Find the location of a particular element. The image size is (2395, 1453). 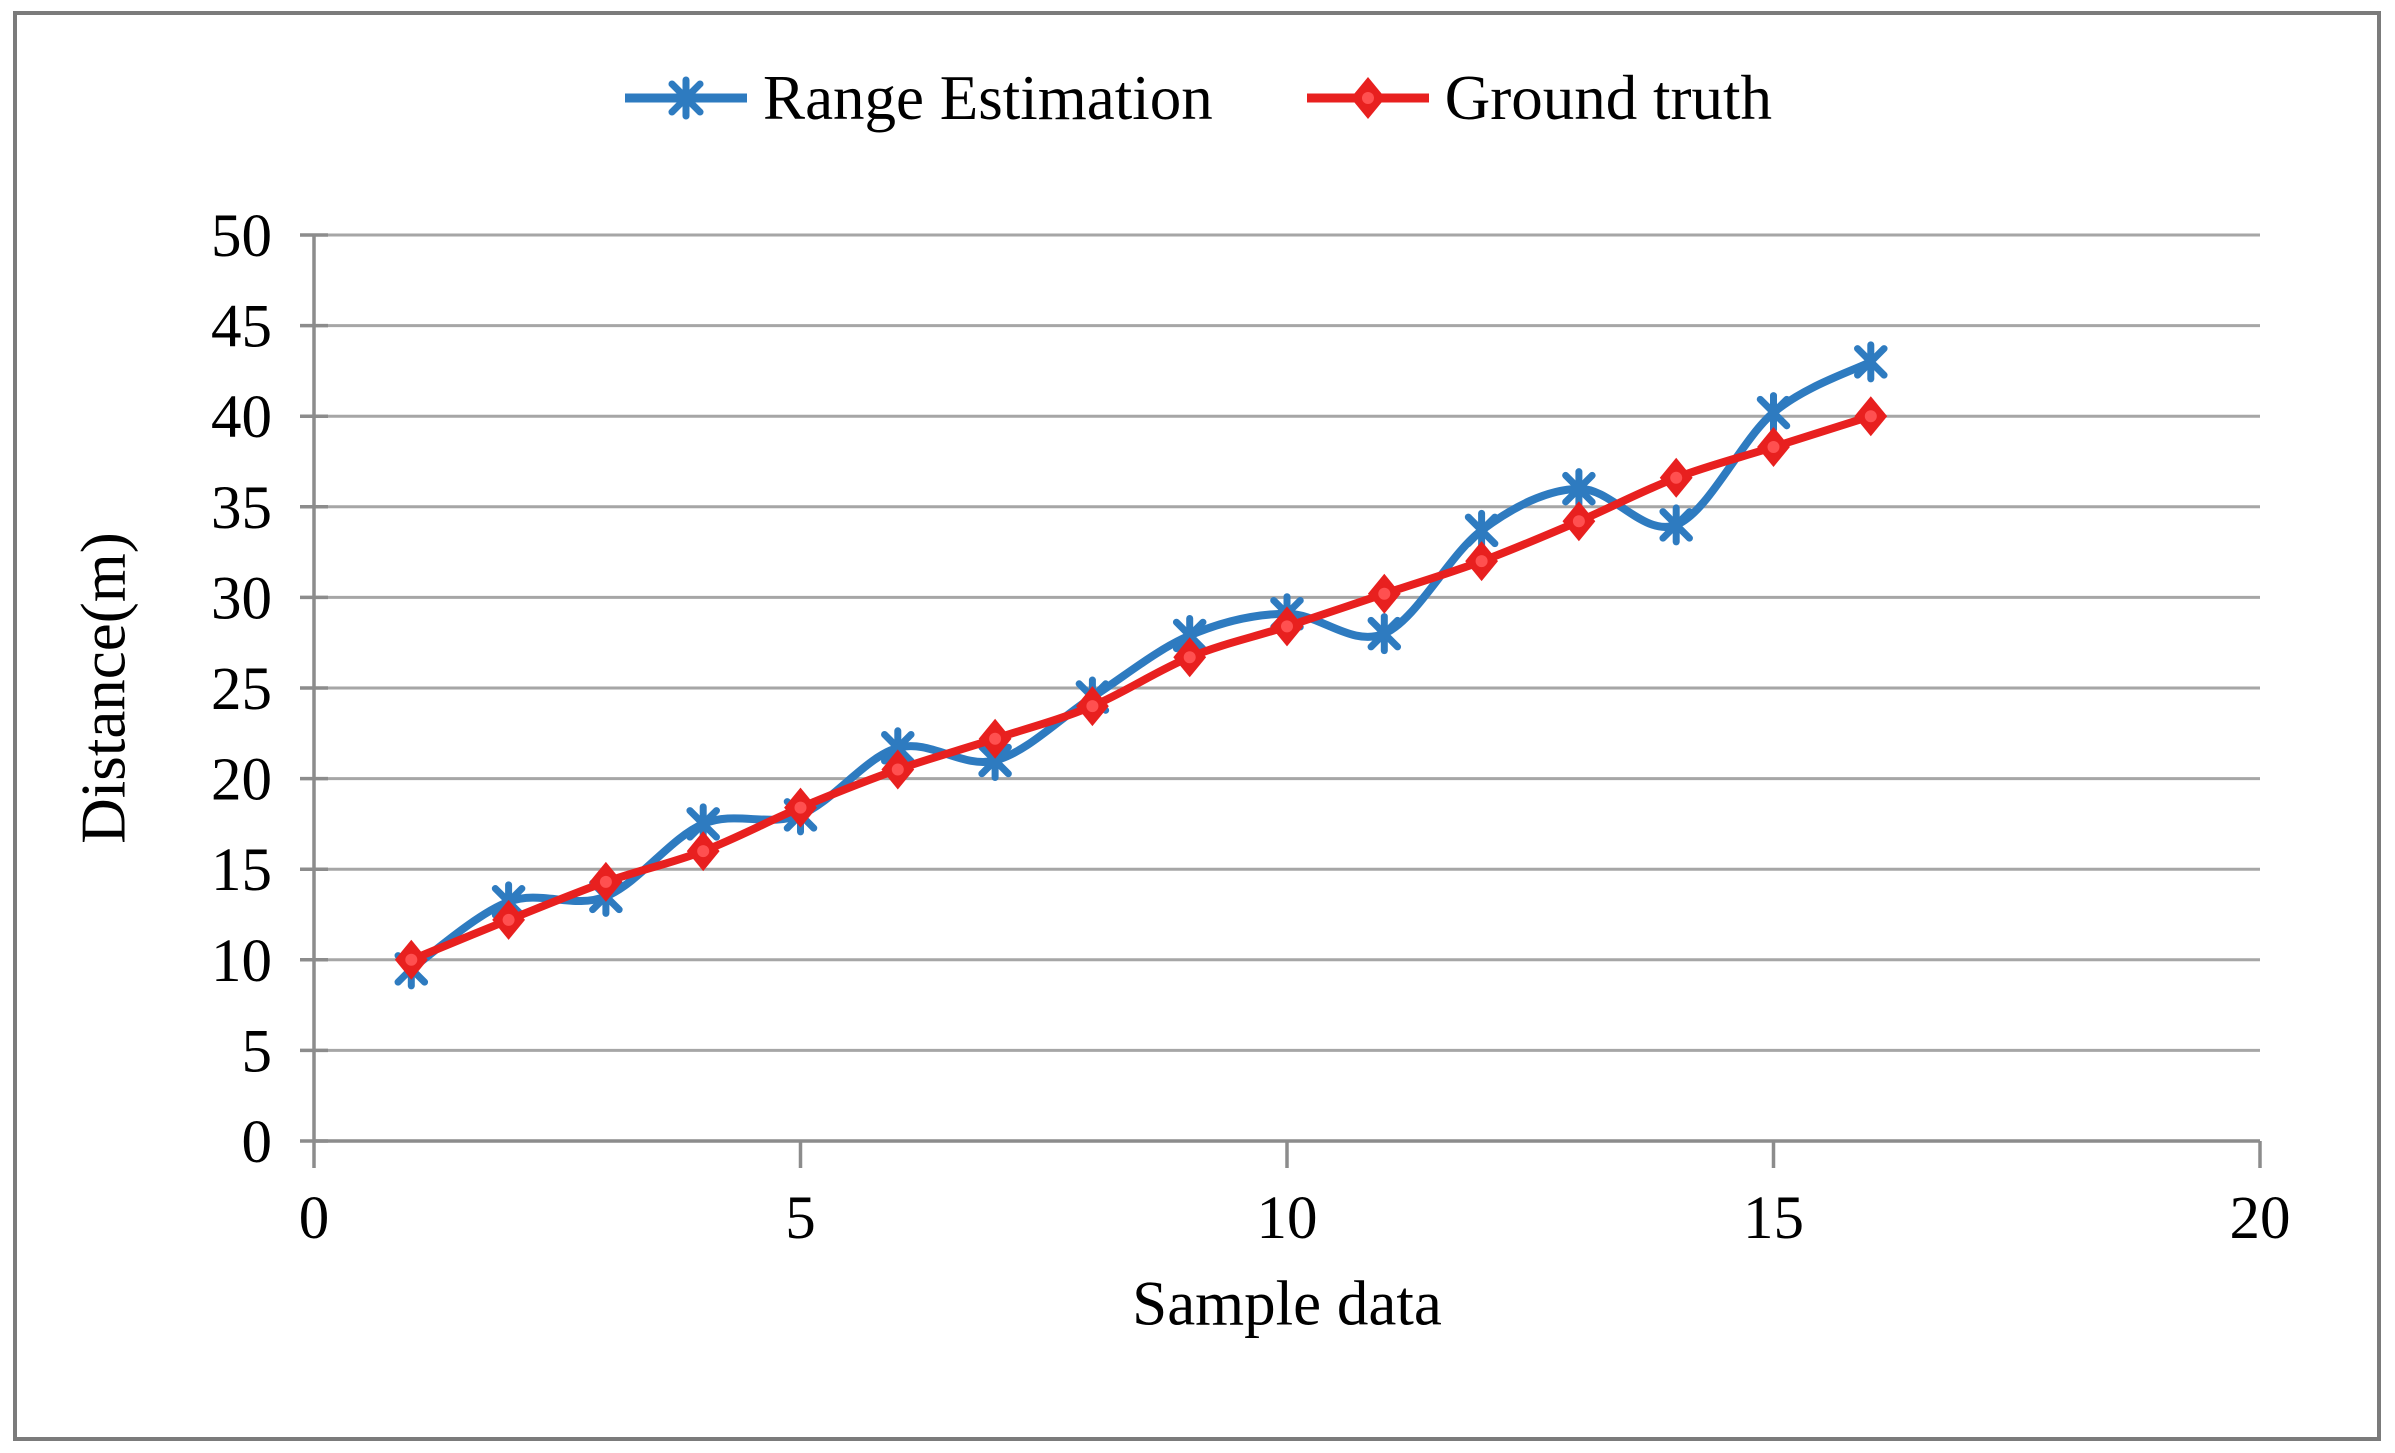

legend-item-ground-truth: Ground truth is located at coordinates (1538, 98).